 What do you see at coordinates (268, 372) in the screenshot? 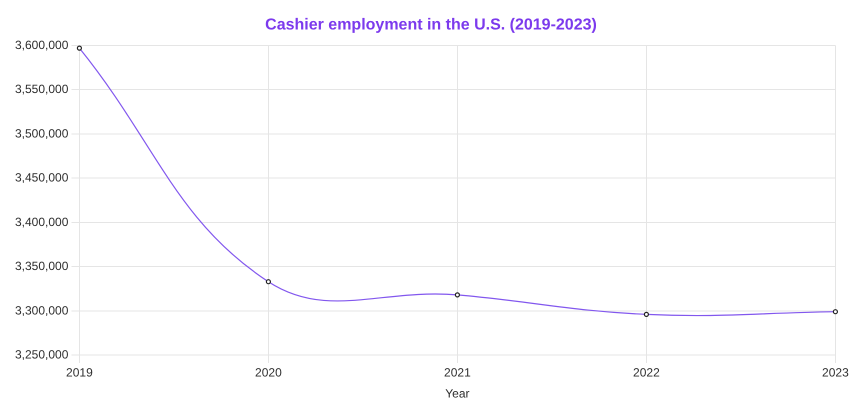
I see `svg-text: 2020` at bounding box center [268, 372].